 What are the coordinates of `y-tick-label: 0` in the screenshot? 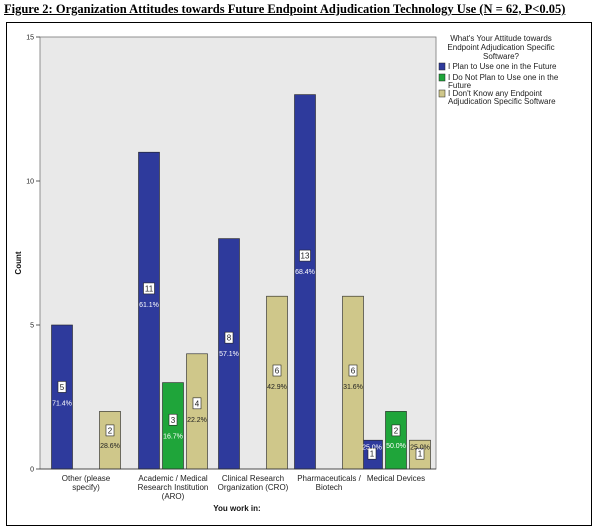 It's located at (32, 470).